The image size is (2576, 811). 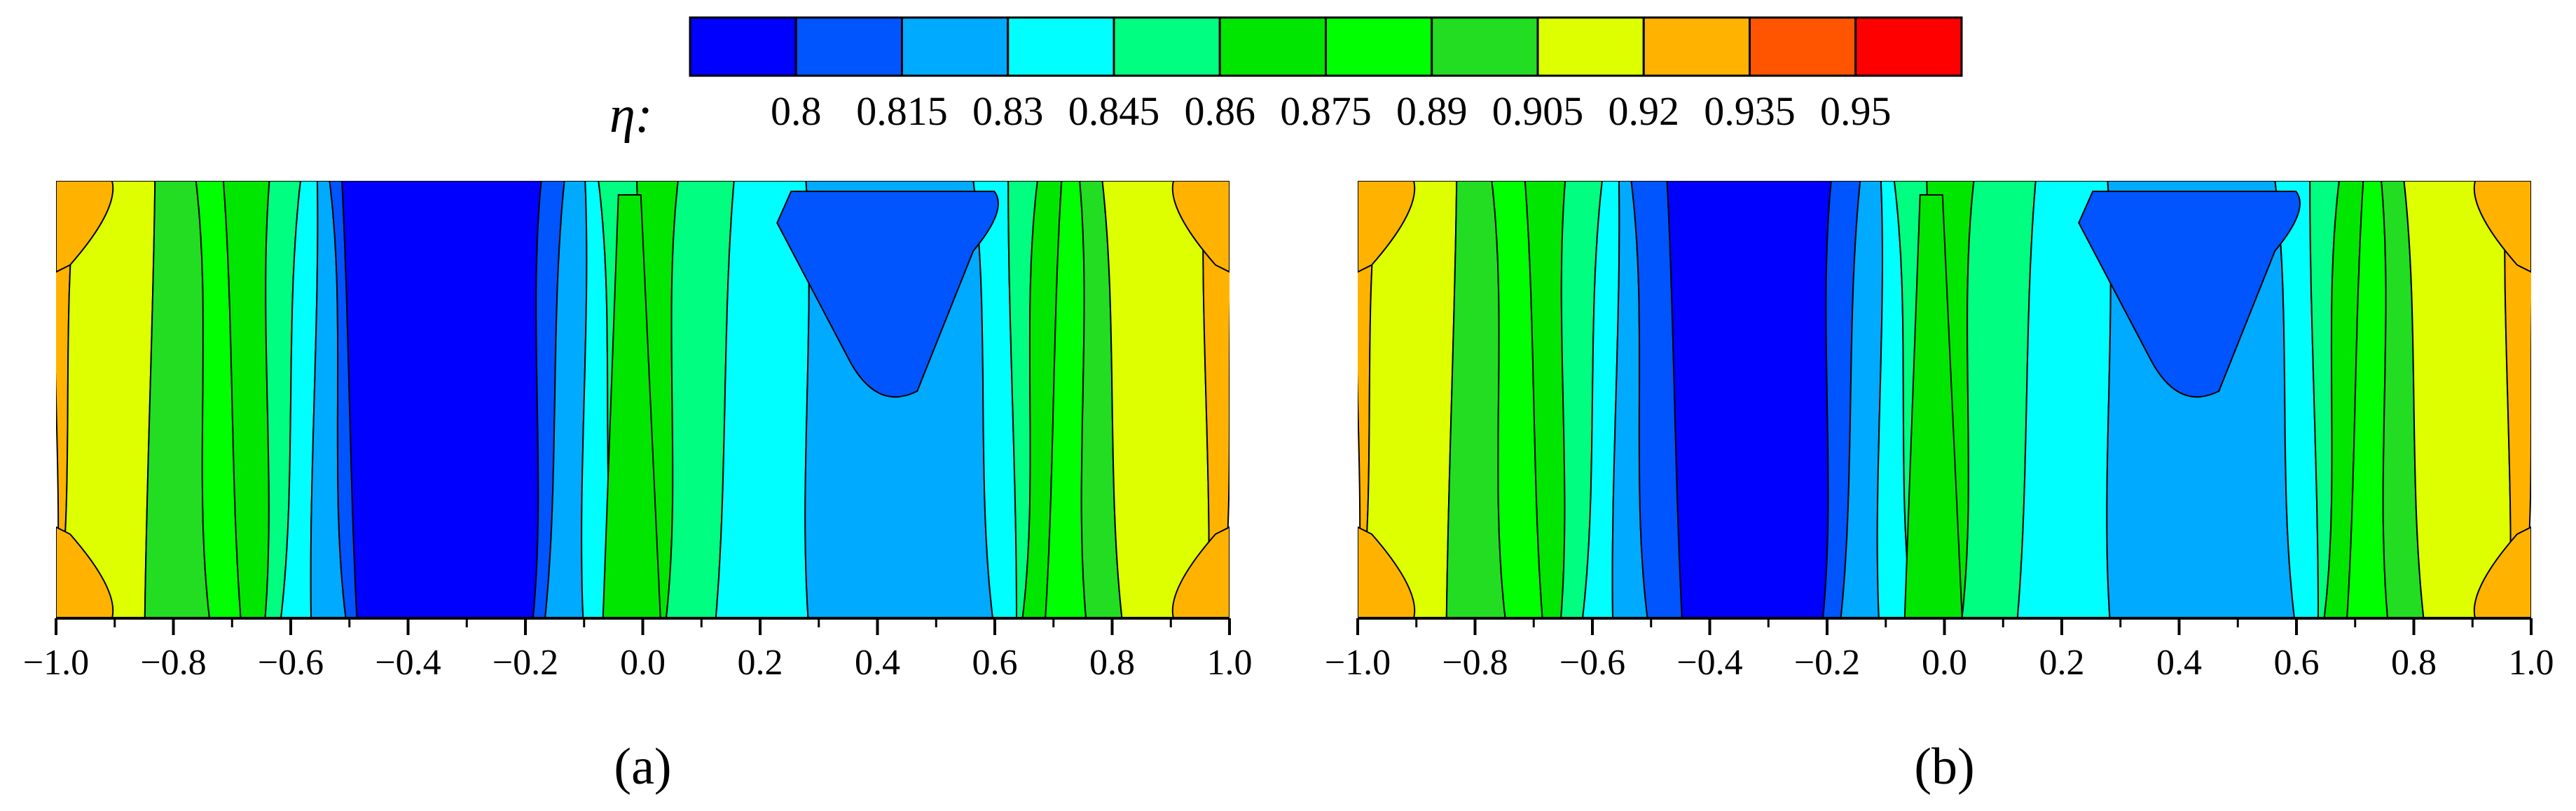 I want to click on colorbar-symbol: η:, so click(x=630, y=115).